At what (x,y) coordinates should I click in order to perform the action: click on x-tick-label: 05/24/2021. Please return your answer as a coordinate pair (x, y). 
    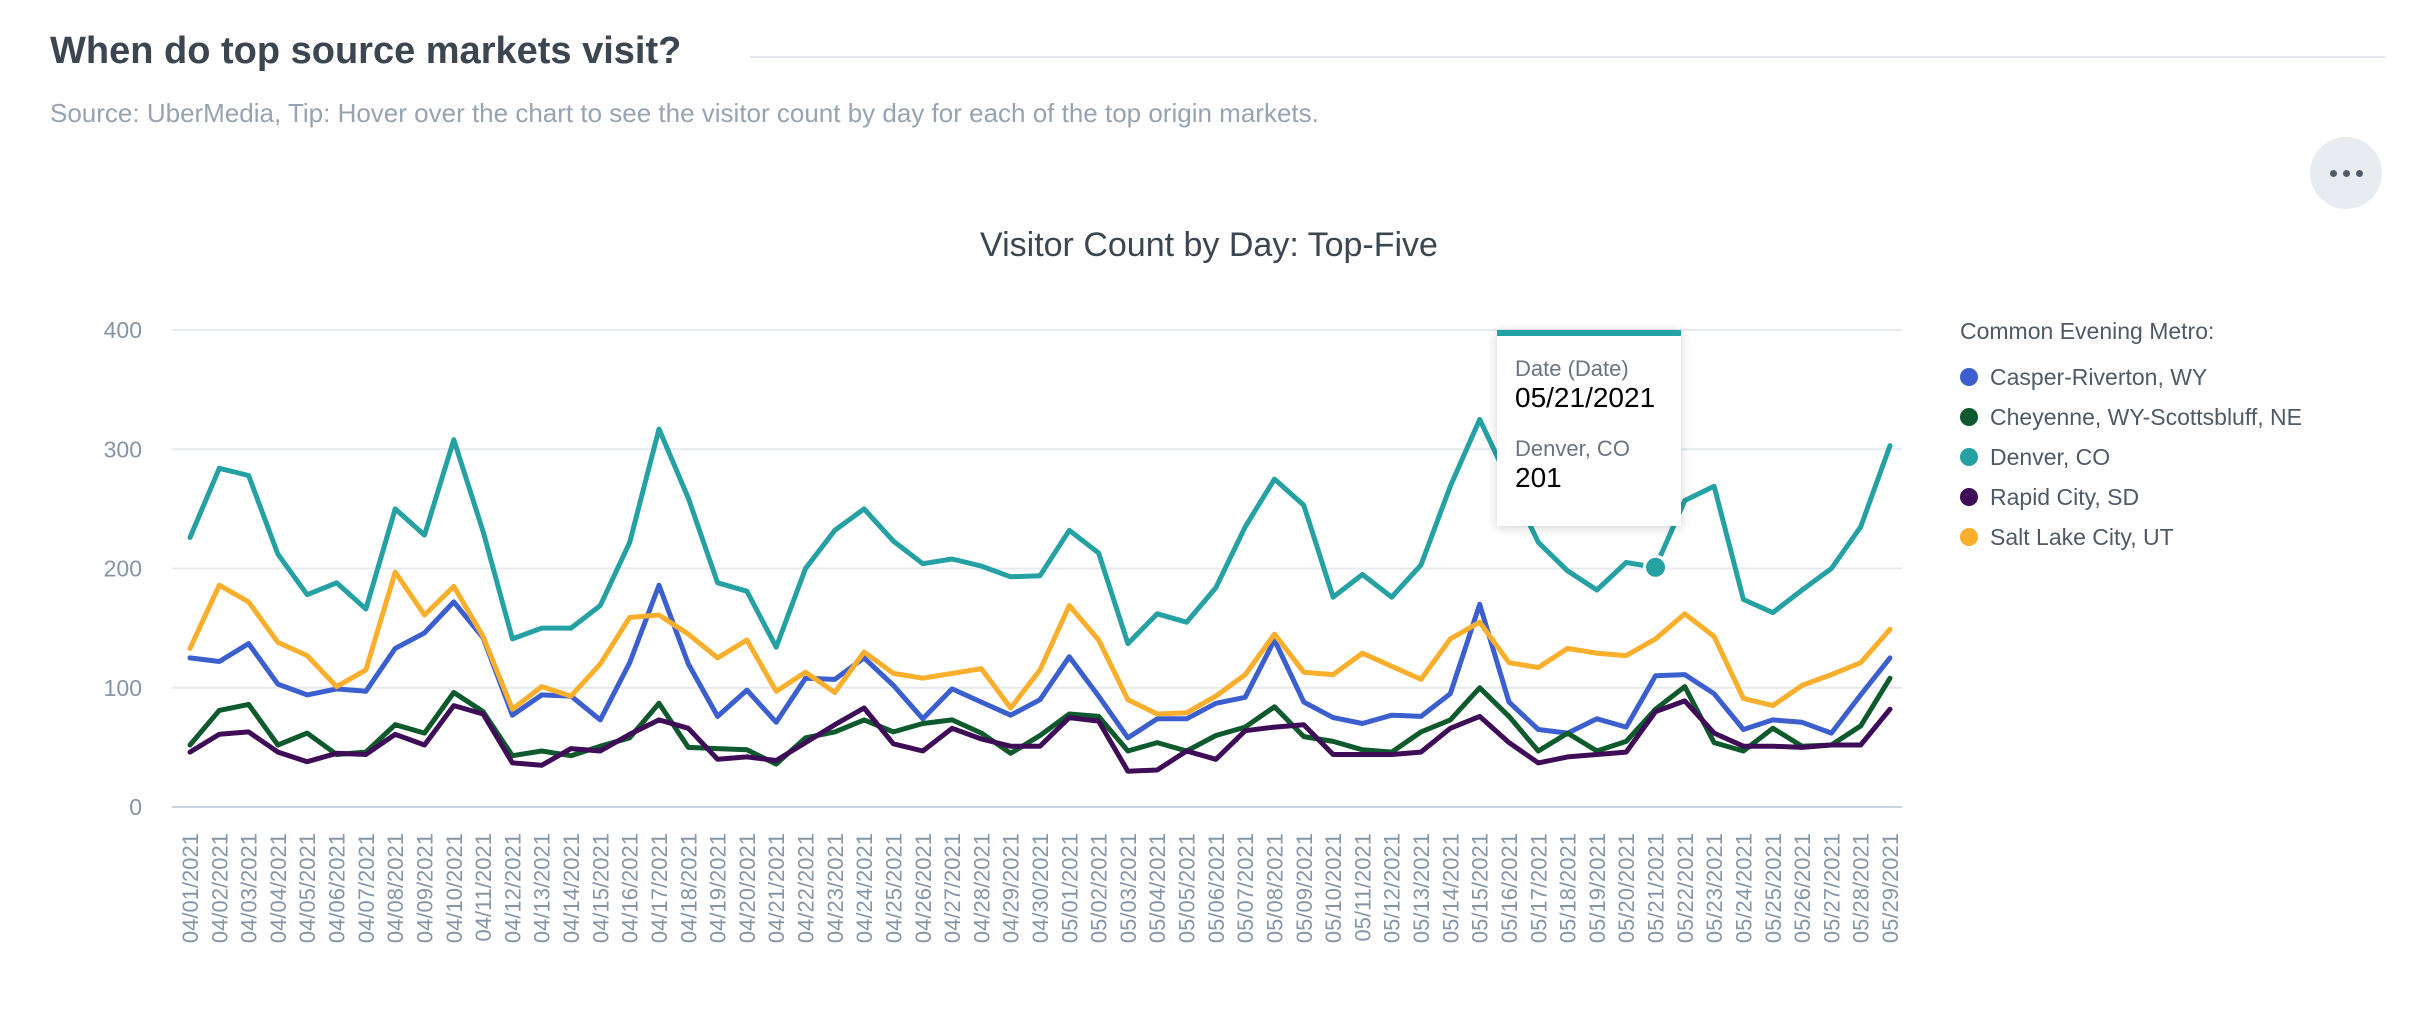
    Looking at the image, I should click on (1743, 888).